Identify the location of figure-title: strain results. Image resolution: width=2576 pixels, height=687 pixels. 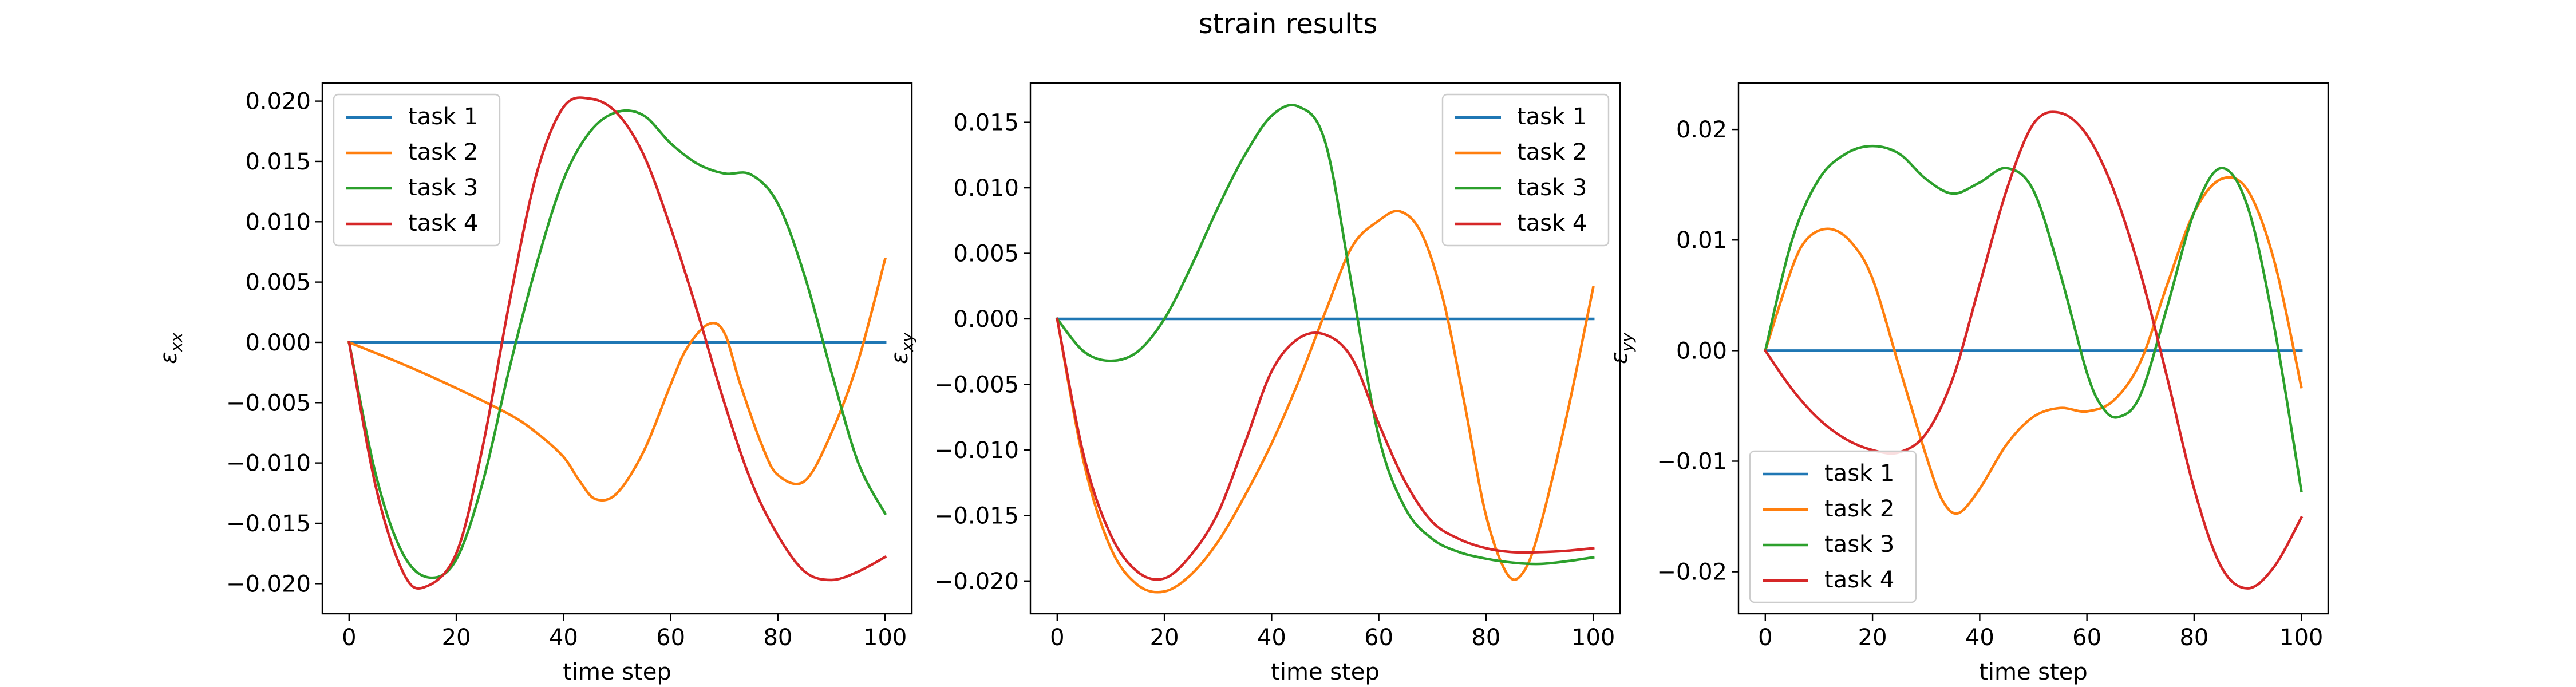
(1288, 24).